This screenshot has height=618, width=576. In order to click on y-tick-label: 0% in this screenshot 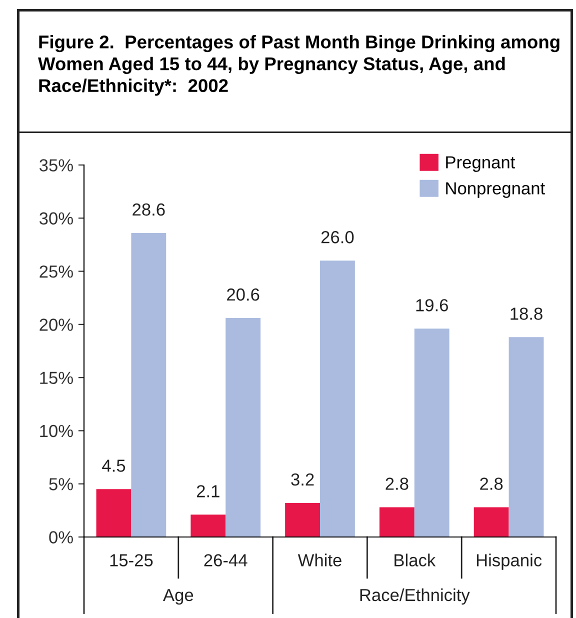, I will do `click(61, 537)`.